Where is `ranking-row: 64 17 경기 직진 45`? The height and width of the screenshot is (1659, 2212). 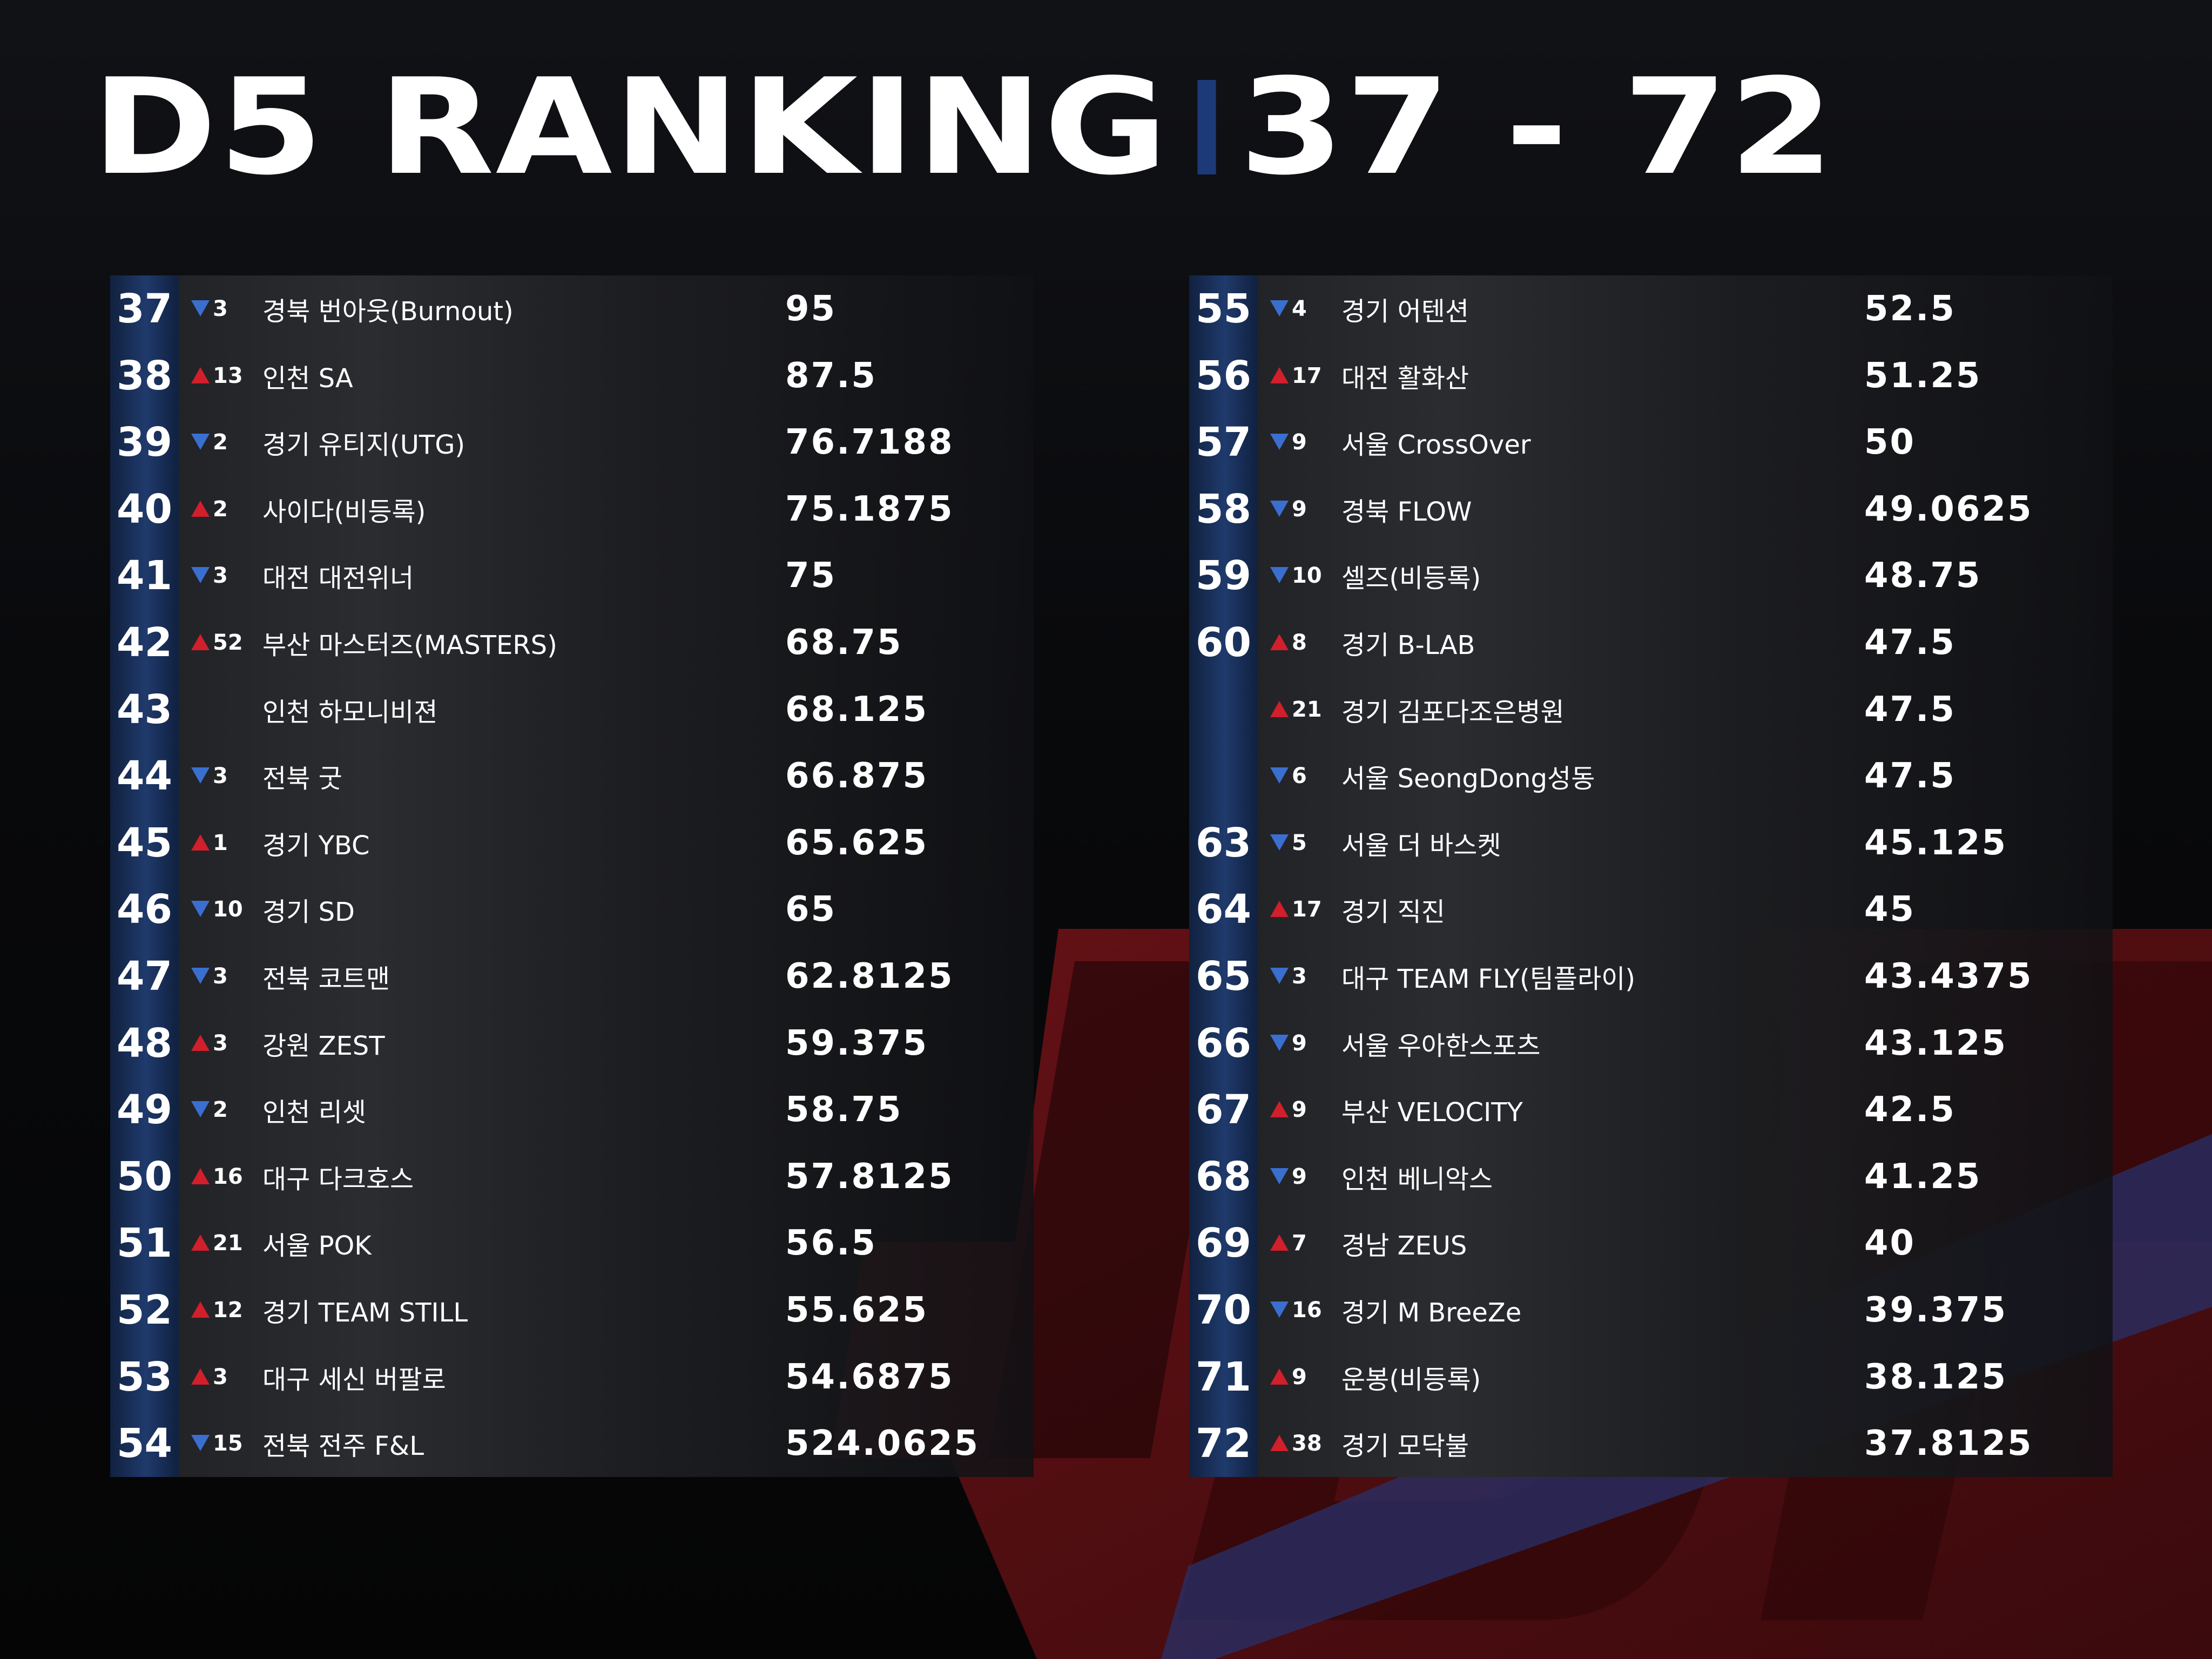 ranking-row: 64 17 경기 직진 45 is located at coordinates (1651, 909).